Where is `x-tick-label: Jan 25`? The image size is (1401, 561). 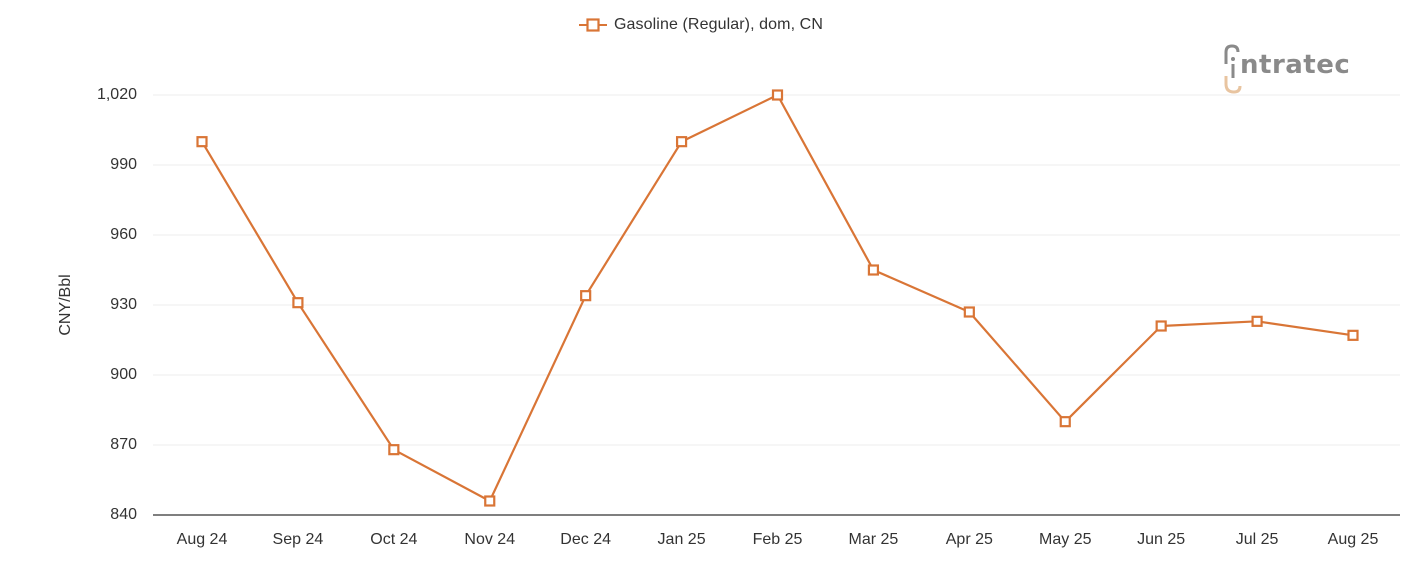 x-tick-label: Jan 25 is located at coordinates (681, 539).